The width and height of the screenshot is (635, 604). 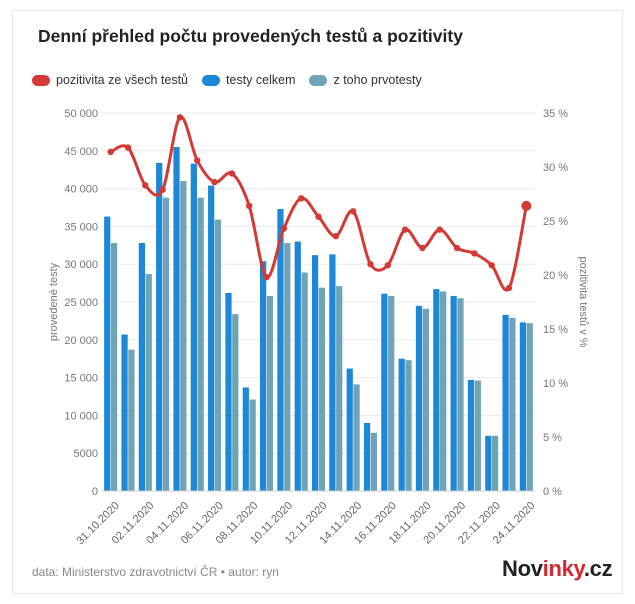 I want to click on y-tick-label-left: 30 000, so click(x=81, y=265).